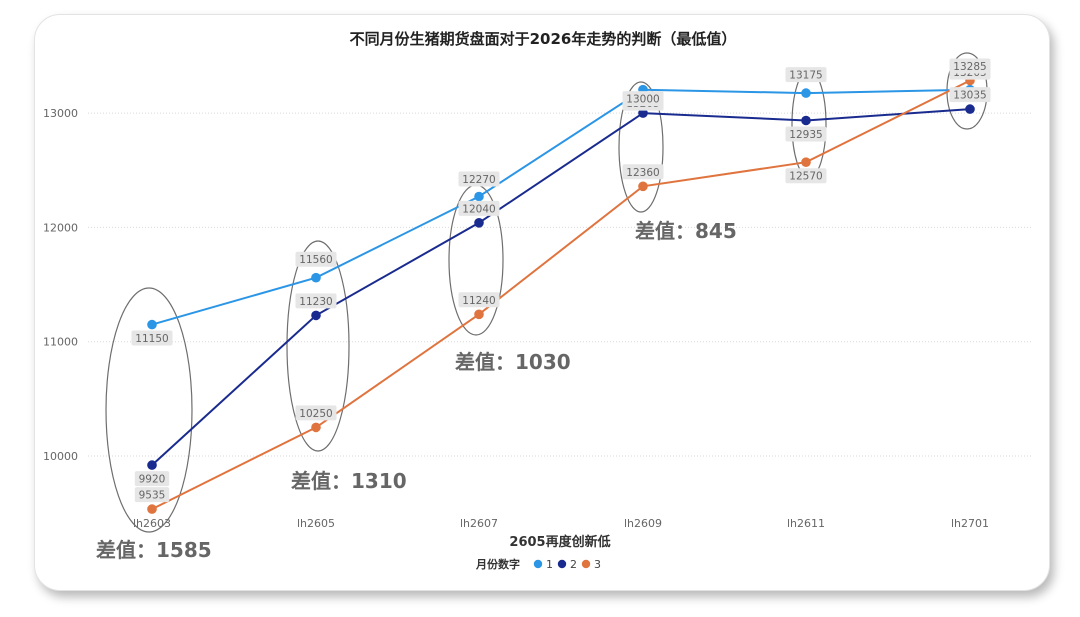 Image resolution: width=1080 pixels, height=617 pixels. What do you see at coordinates (970, 523) in the screenshot?
I see `x-tick-label: lh2701` at bounding box center [970, 523].